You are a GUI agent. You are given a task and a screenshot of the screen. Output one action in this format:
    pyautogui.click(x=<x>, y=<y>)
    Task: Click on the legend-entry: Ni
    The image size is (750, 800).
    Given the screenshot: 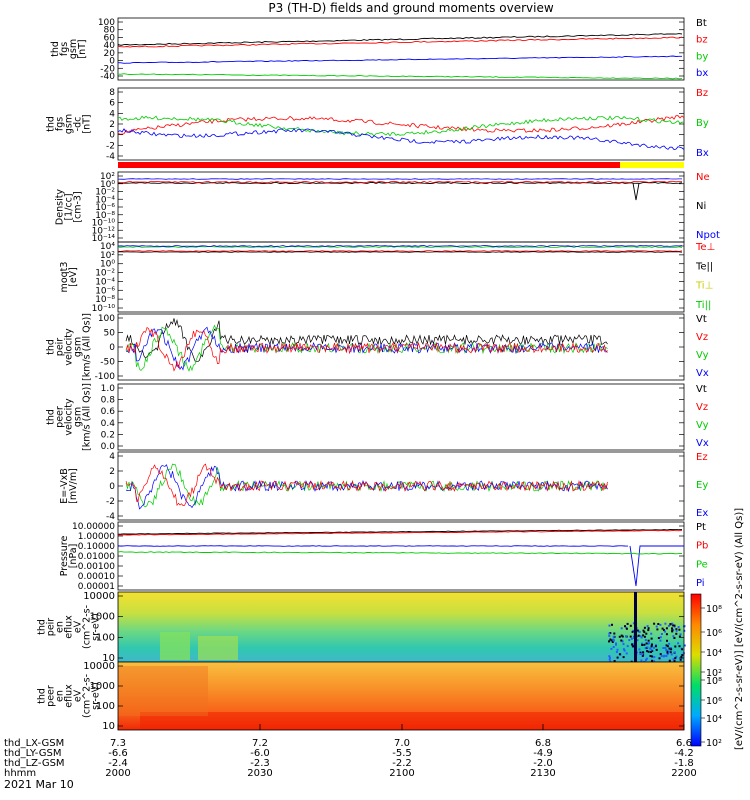 What is the action you would take?
    pyautogui.click(x=701, y=206)
    